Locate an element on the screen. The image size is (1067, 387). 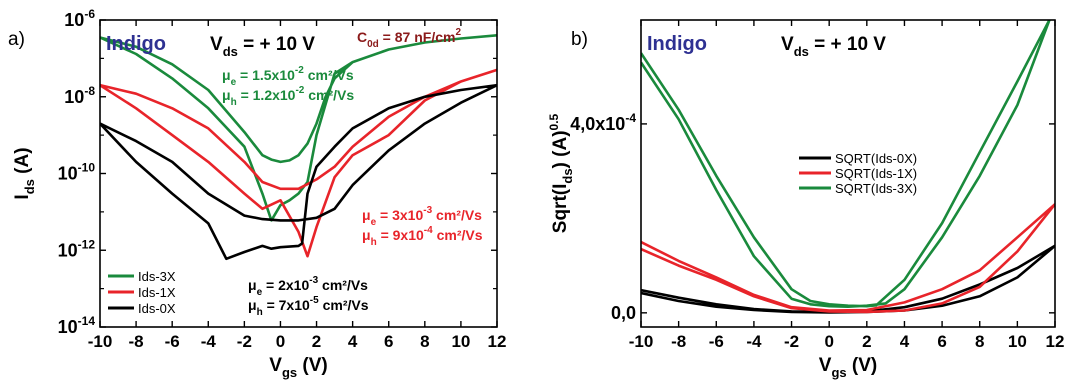
y-tick-label: 4,0x10⁻⁴ is located at coordinates (603, 122).